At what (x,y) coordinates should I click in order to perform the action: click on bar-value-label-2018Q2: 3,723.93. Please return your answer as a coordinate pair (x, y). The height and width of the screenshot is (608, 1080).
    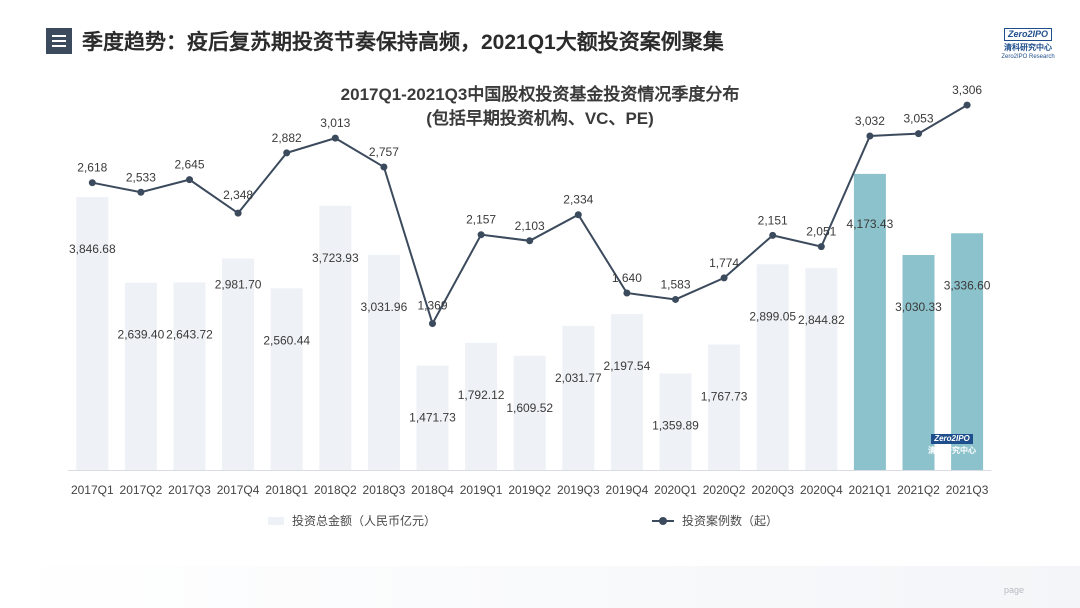
    Looking at the image, I should click on (335, 258).